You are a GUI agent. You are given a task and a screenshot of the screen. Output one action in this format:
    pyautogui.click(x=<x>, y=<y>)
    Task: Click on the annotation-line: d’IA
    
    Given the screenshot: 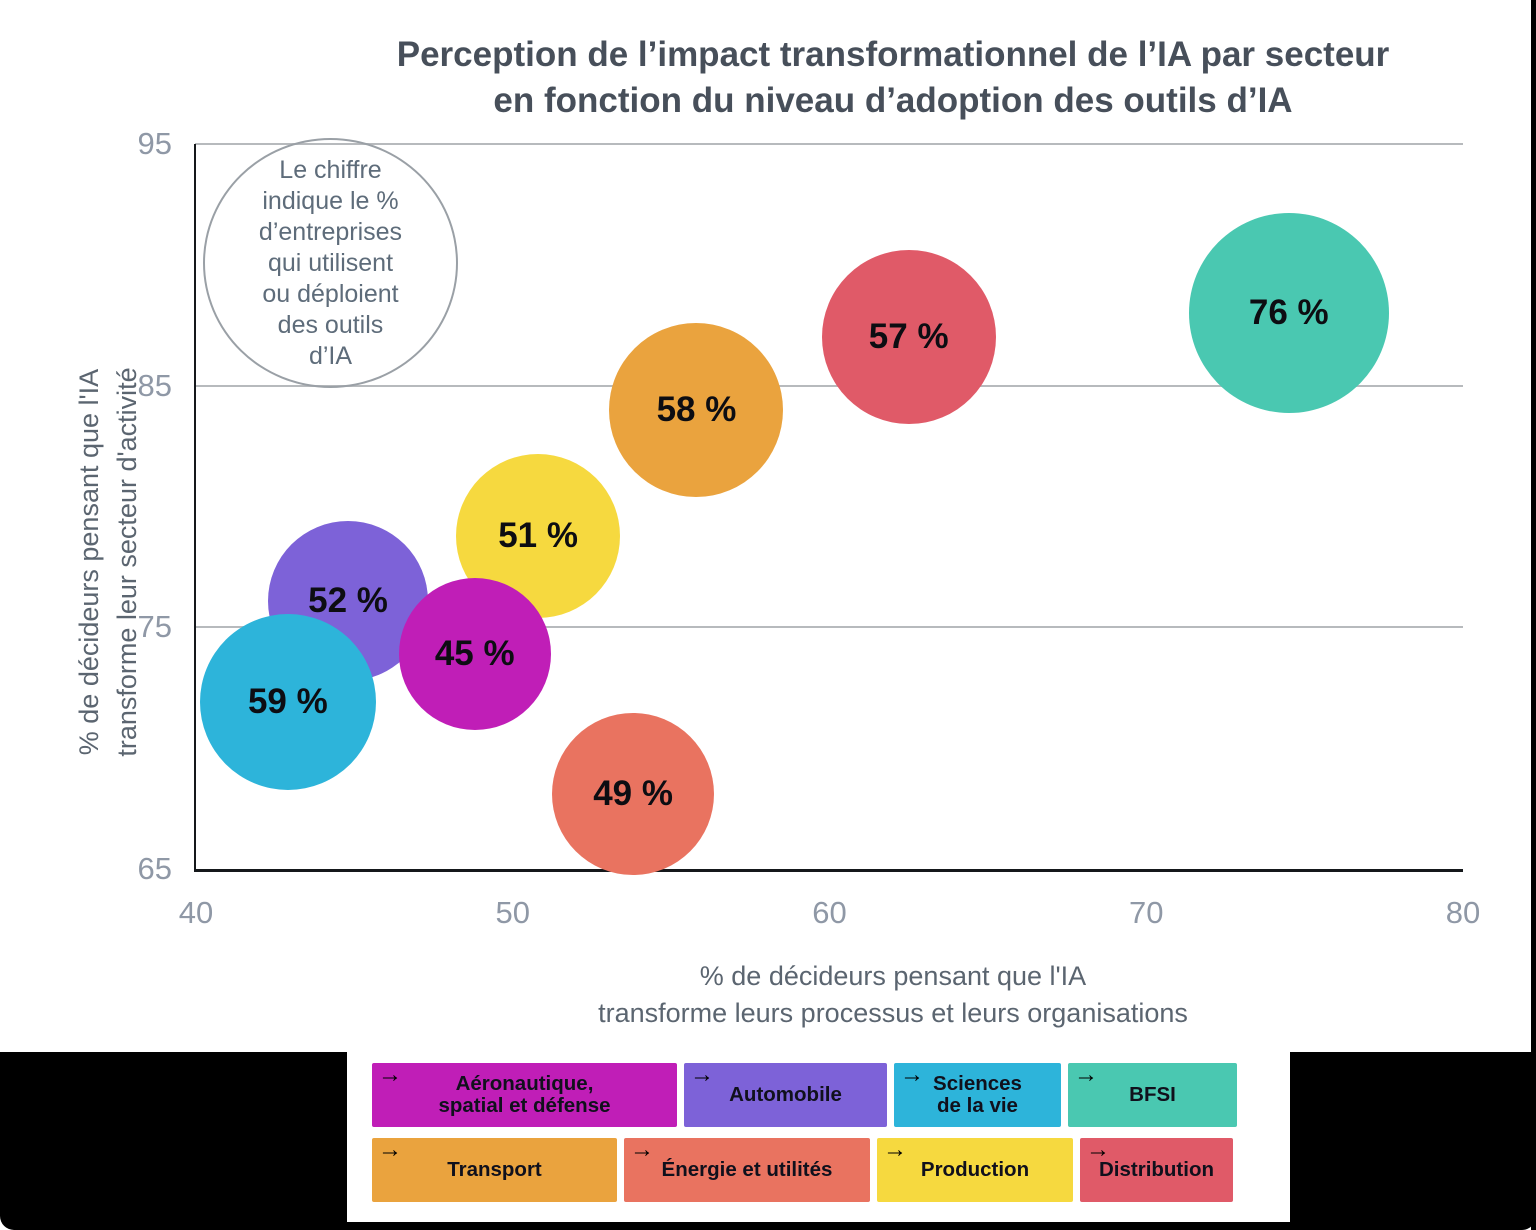 What is the action you would take?
    pyautogui.click(x=330, y=355)
    